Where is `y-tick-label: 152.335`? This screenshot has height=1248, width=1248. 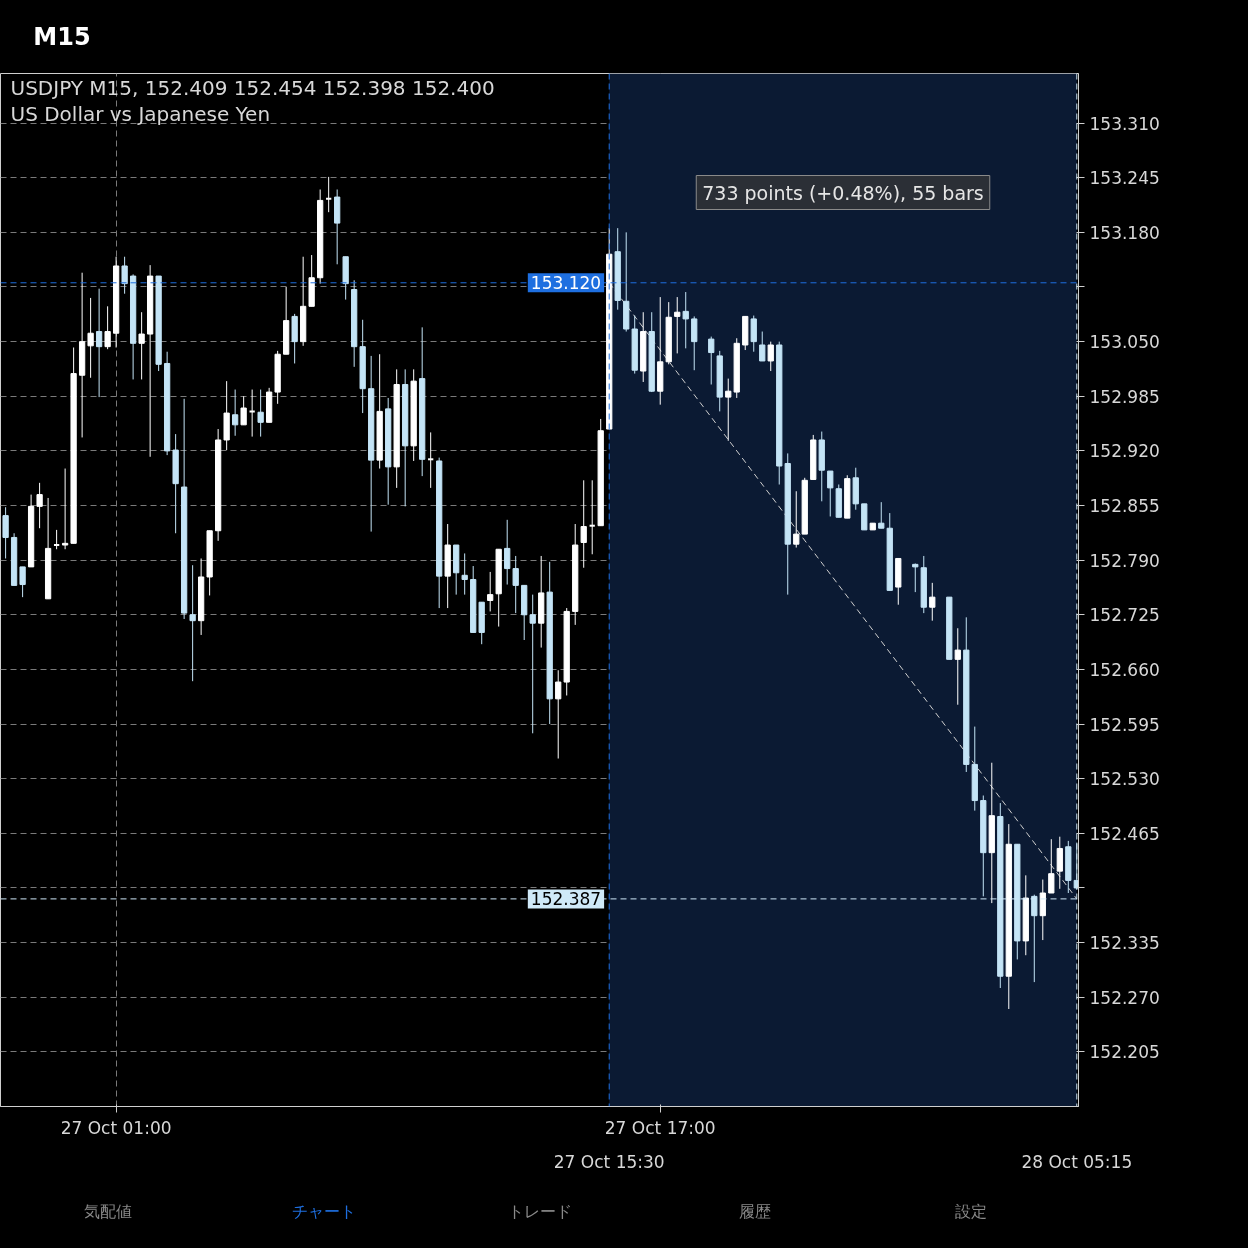 y-tick-label: 152.335 is located at coordinates (1124, 943).